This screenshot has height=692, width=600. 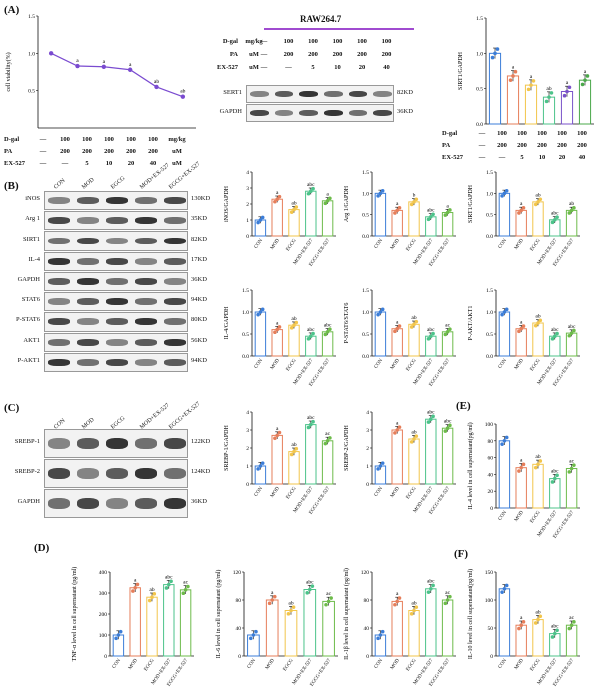 What do you see at coordinates (116, 302) in the screenshot?
I see `blot-row` at bounding box center [116, 302].